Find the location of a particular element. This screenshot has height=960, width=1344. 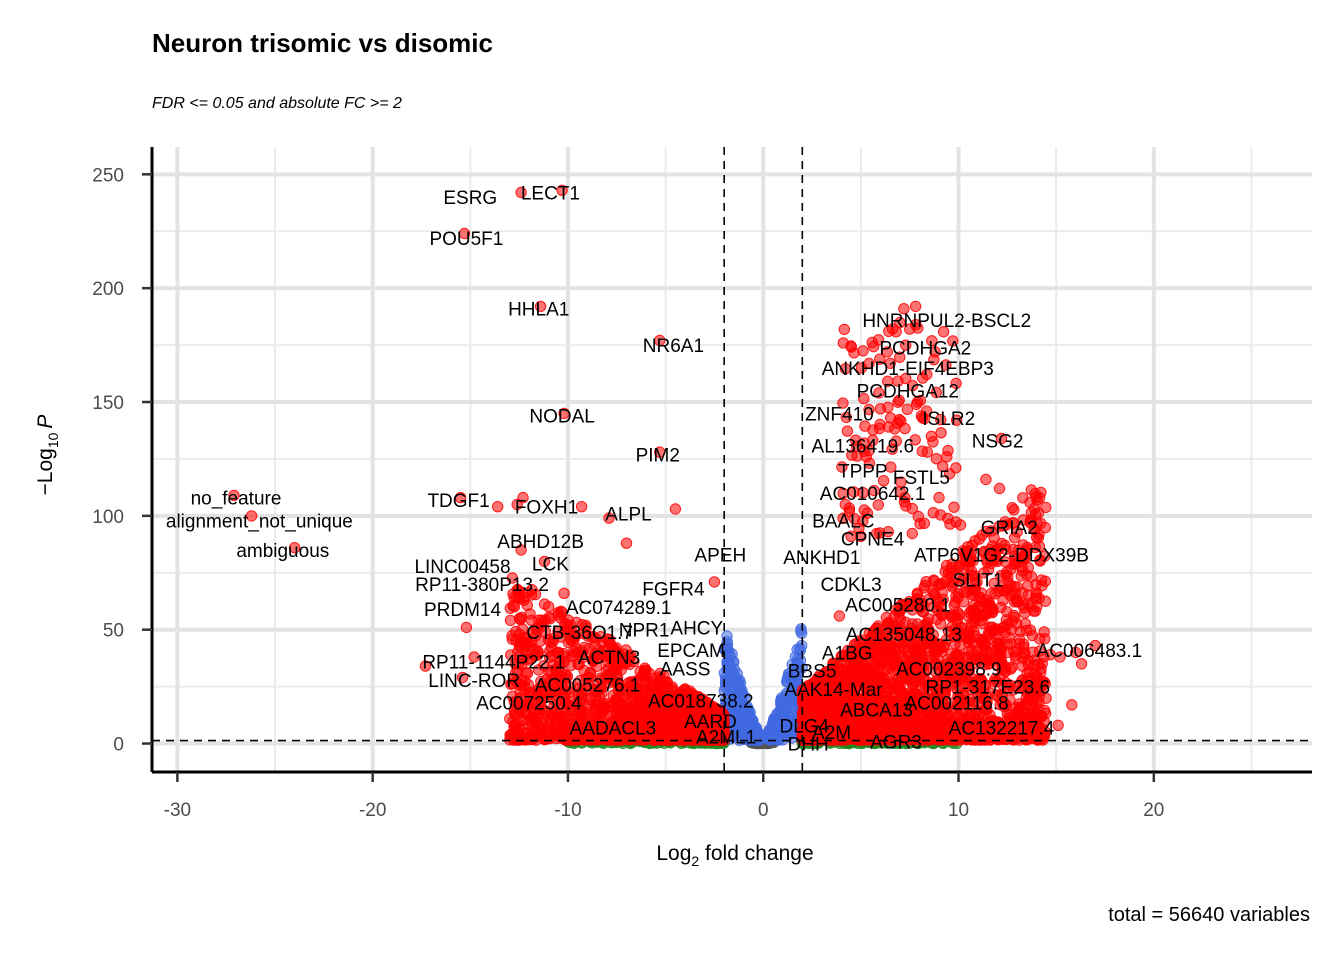

gene-label: NSG2 is located at coordinates (998, 442).